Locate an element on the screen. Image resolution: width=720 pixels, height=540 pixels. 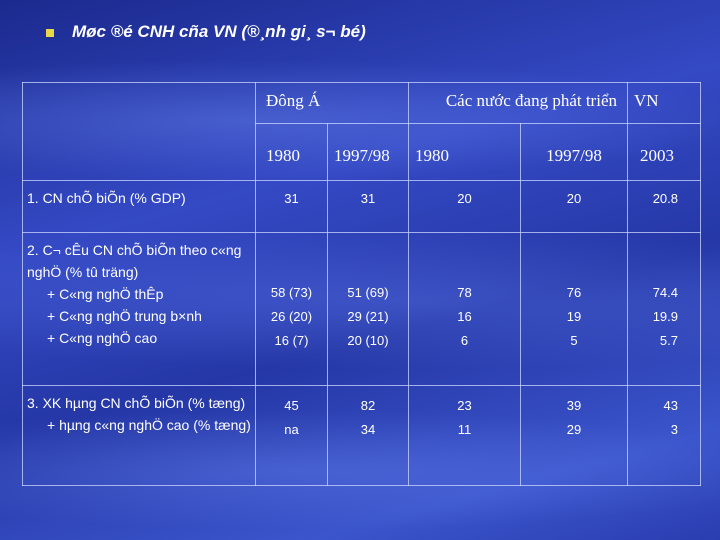
cell-value: na is located at coordinates (291, 429).